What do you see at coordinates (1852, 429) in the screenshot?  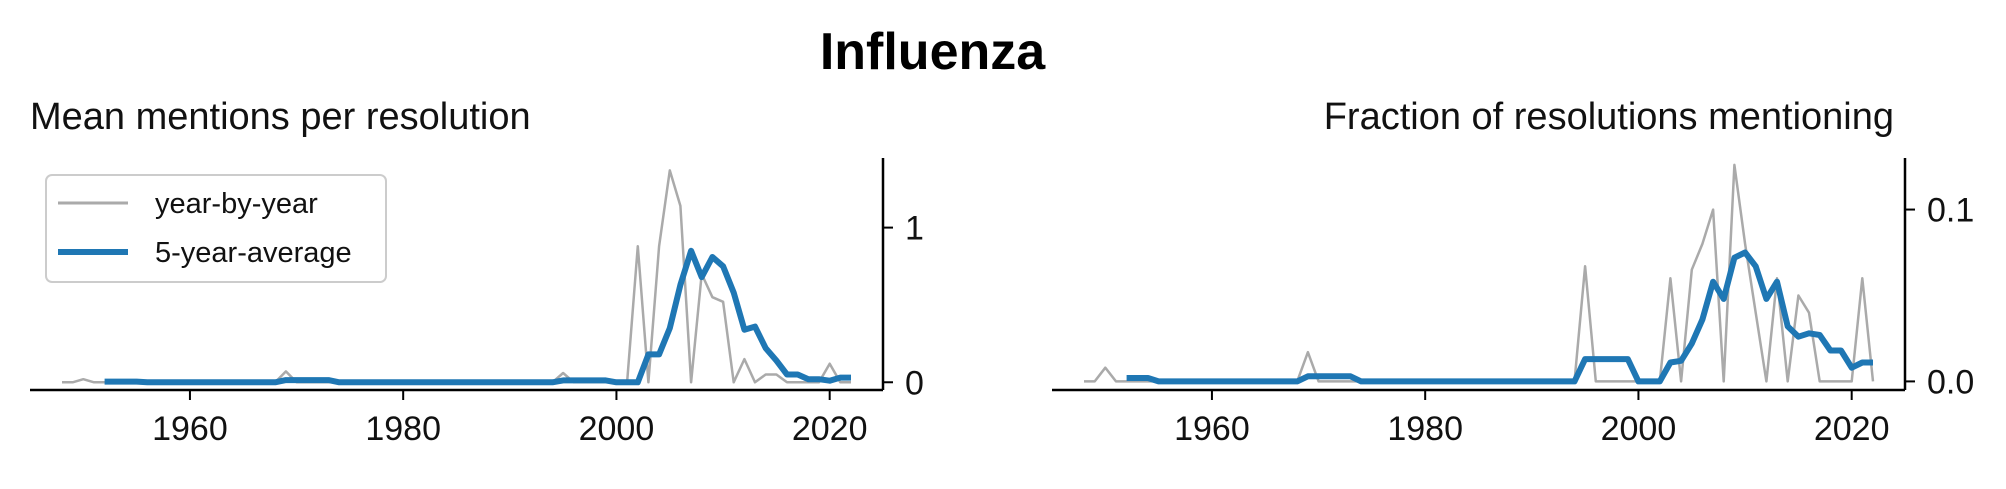 I see `right-x-tick-label: 2020` at bounding box center [1852, 429].